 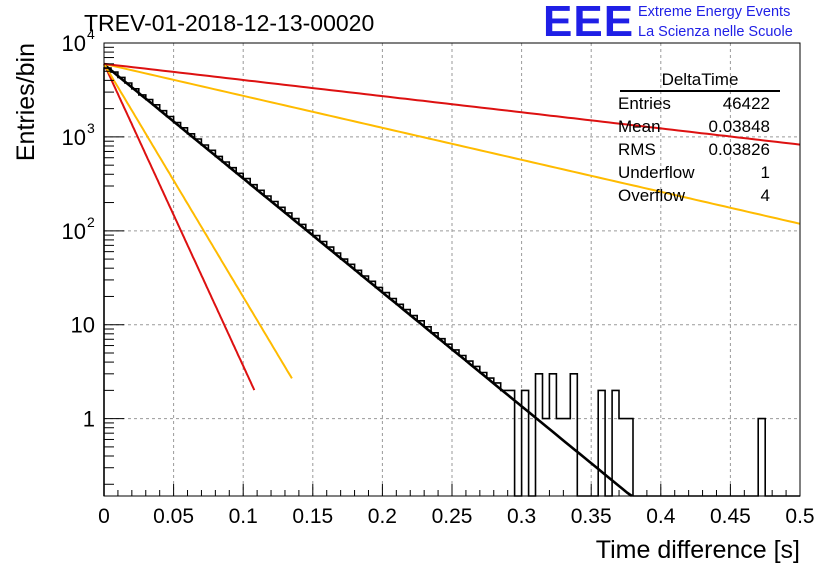 I want to click on y-tick-exponent: 4, so click(x=91, y=34).